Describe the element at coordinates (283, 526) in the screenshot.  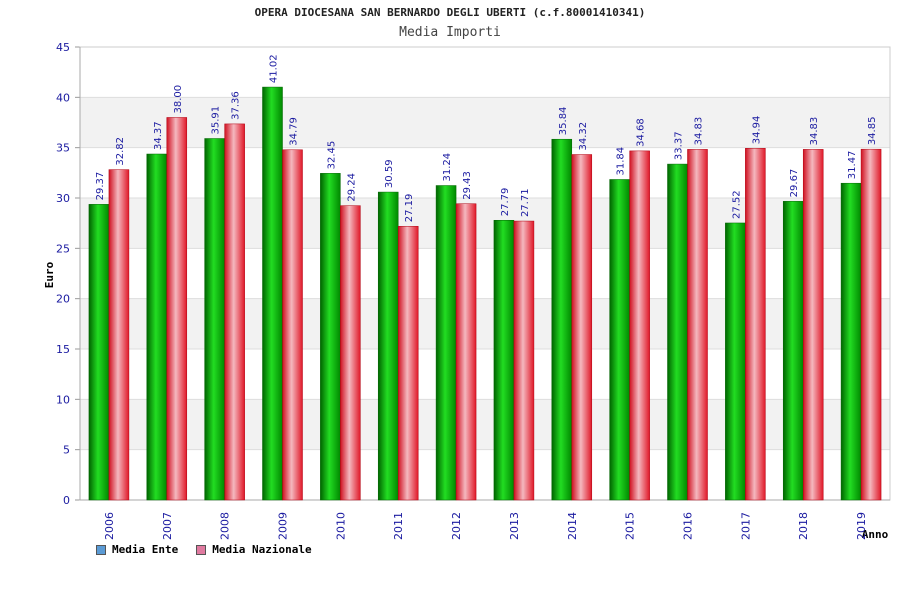
I see `x-tick-label: 2009` at that location.